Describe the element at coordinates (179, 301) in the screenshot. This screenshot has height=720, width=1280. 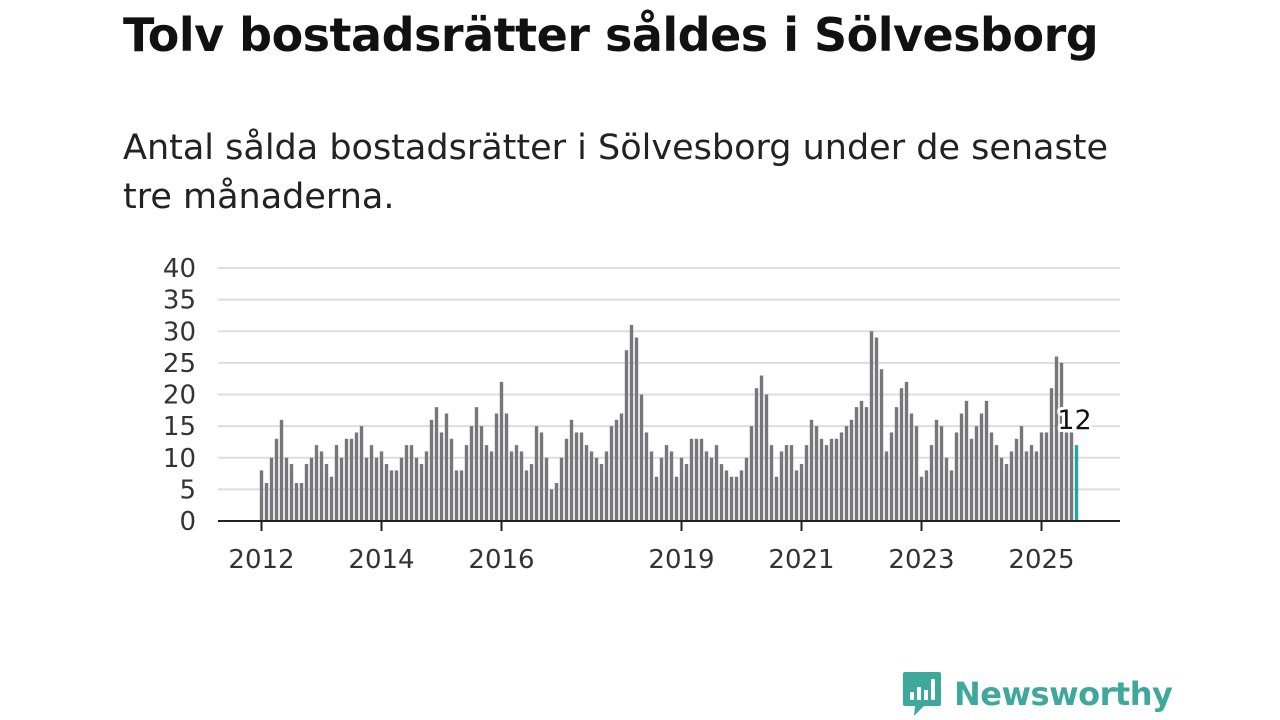
I see `y-tick-label: 35` at that location.